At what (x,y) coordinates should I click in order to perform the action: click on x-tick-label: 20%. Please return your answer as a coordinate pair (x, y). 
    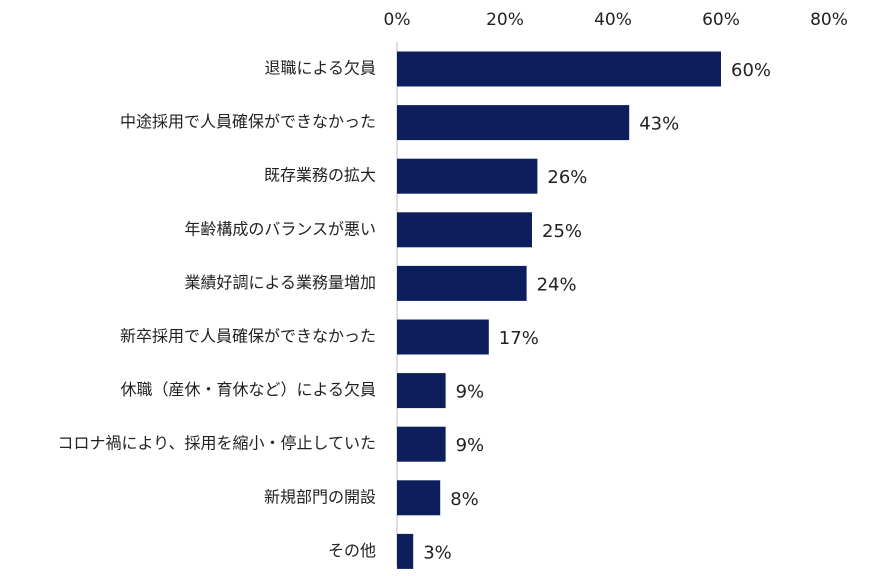
    Looking at the image, I should click on (505, 20).